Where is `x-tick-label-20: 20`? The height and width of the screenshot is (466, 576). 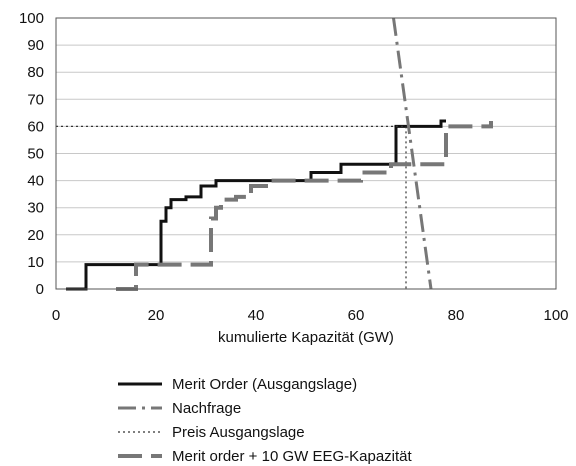 x-tick-label-20: 20 is located at coordinates (156, 315).